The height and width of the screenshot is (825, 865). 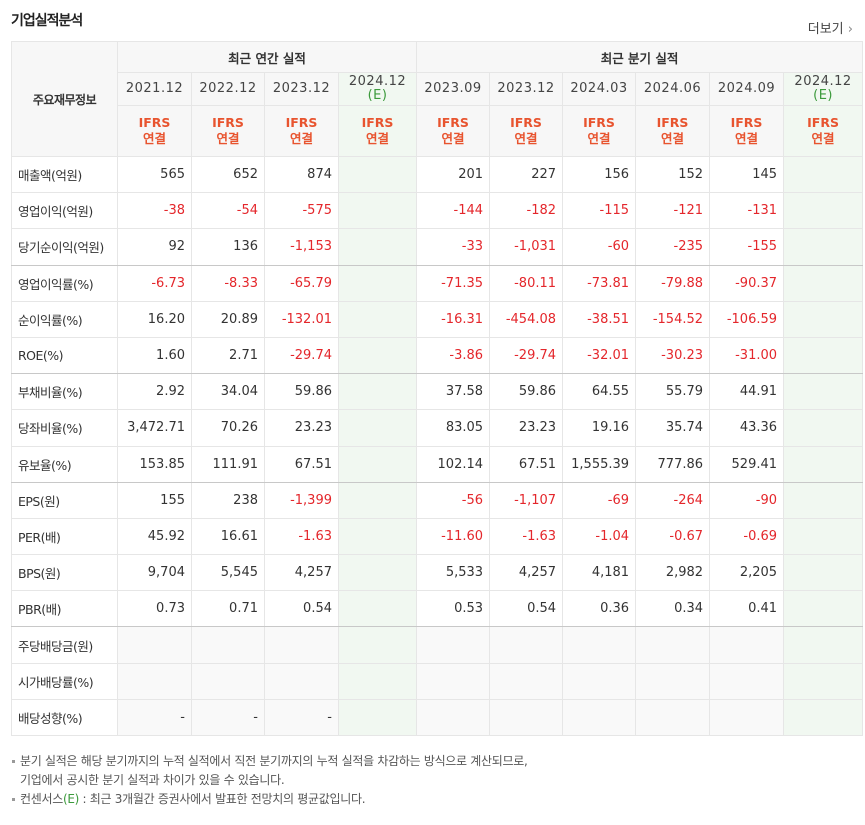 I want to click on value-cell: -154.52, so click(x=673, y=319).